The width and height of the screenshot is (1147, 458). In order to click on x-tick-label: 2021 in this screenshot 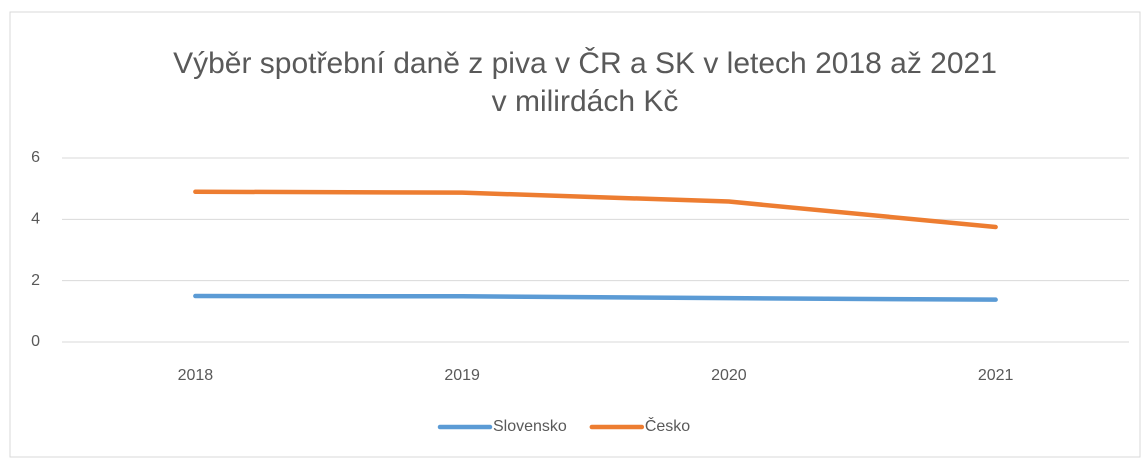, I will do `click(996, 375)`.